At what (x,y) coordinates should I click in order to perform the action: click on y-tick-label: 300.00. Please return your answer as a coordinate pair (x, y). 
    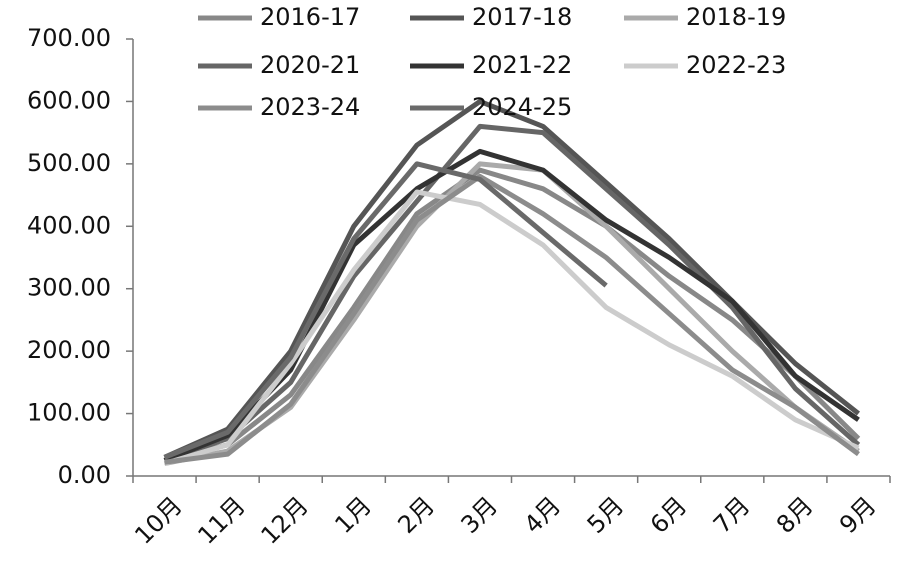
    Looking at the image, I should click on (69, 288).